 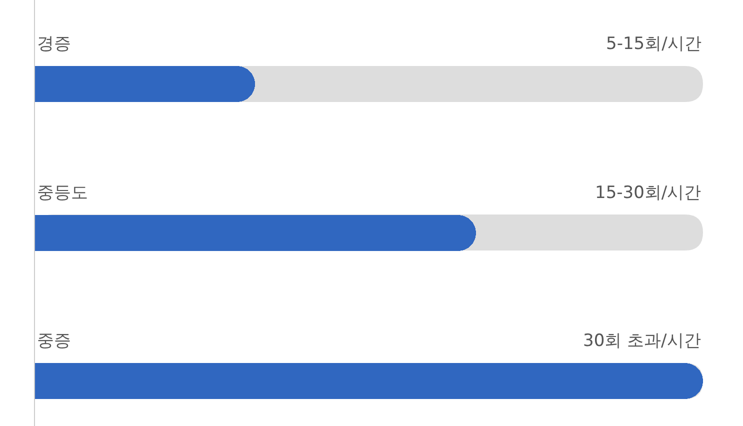 I want to click on annotation: 5-15회/시간, so click(x=654, y=44).